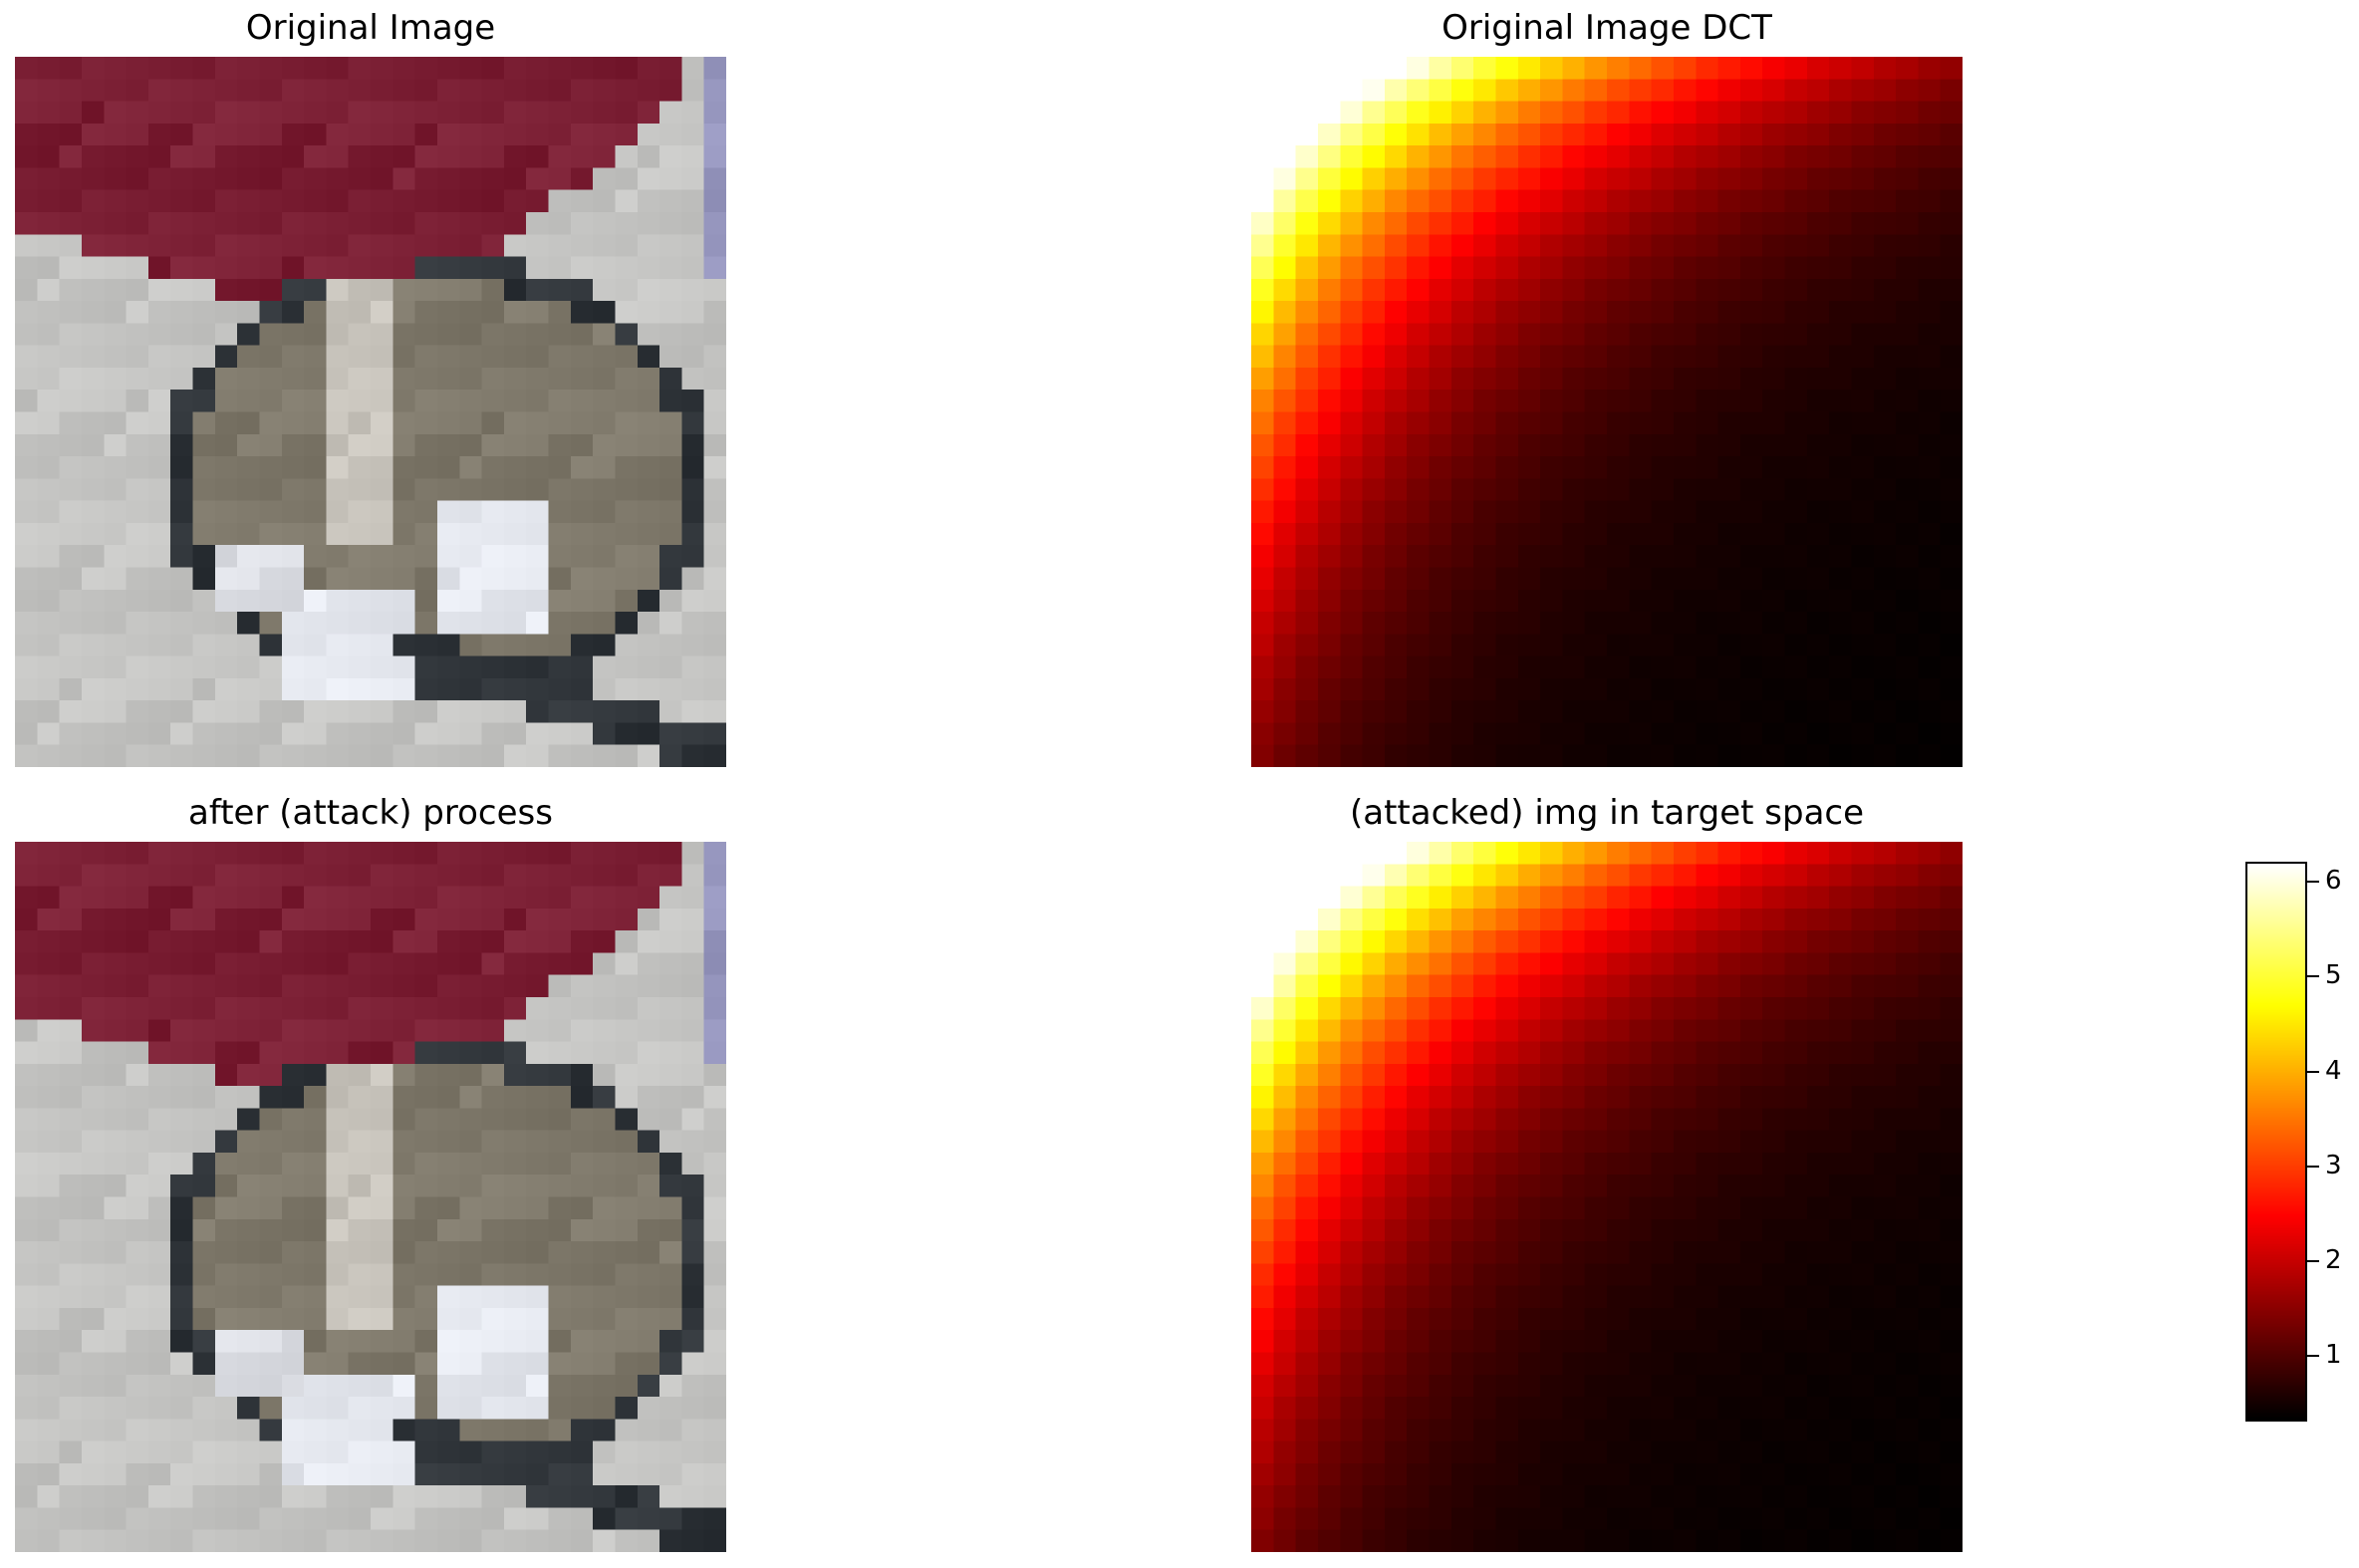 The width and height of the screenshot is (2359, 1568). Describe the element at coordinates (2333, 975) in the screenshot. I see `colorbar-tick-label: 5` at that location.